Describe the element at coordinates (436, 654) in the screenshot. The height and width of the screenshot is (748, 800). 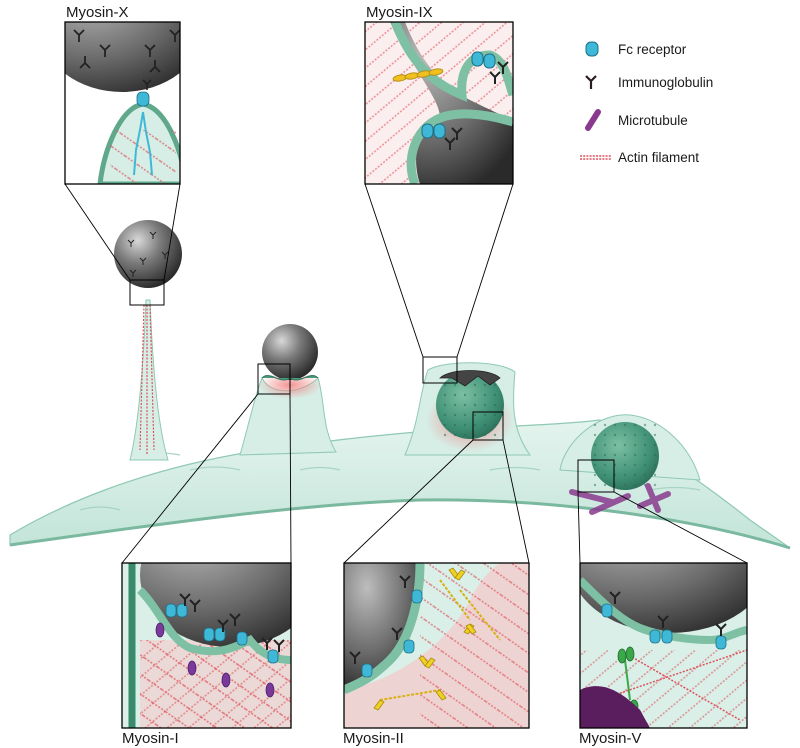
I see `panel-myosin-ii: Myosin-II` at that location.